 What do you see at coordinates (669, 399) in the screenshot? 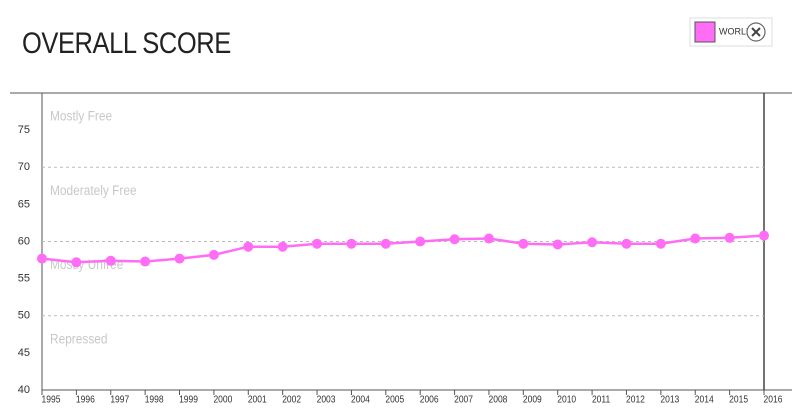
I see `x-tick-label: 2013` at bounding box center [669, 399].